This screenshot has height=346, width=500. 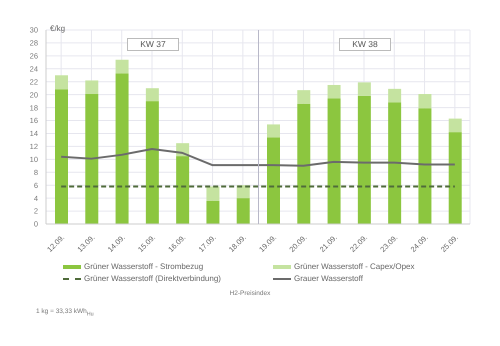 What do you see at coordinates (258, 157) in the screenshot?
I see `line-series` at bounding box center [258, 157].